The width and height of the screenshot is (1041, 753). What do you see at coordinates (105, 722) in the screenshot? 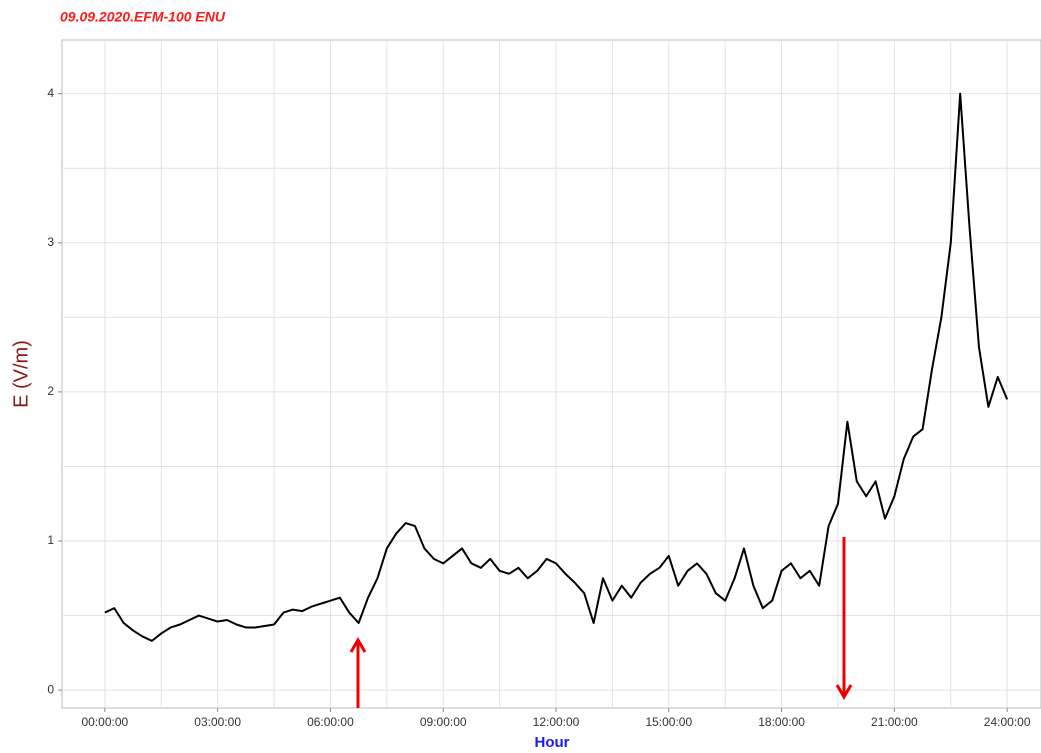
I see `x-tick-label: 00:00:00` at bounding box center [105, 722].